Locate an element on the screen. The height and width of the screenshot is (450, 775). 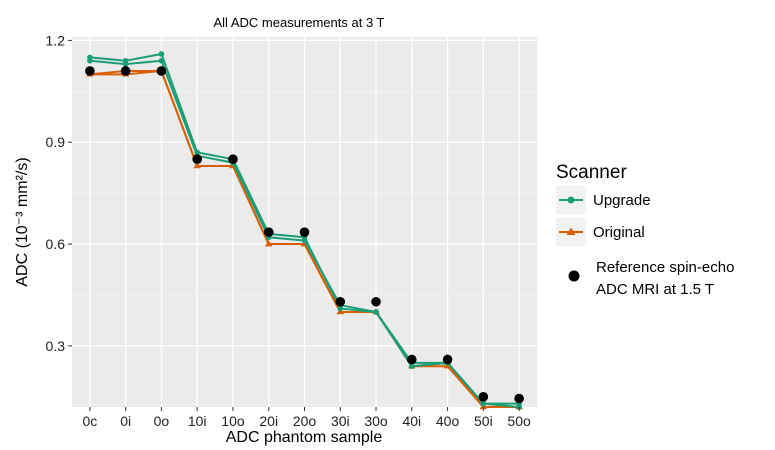
x-tick-label: 40o is located at coordinates (448, 421).